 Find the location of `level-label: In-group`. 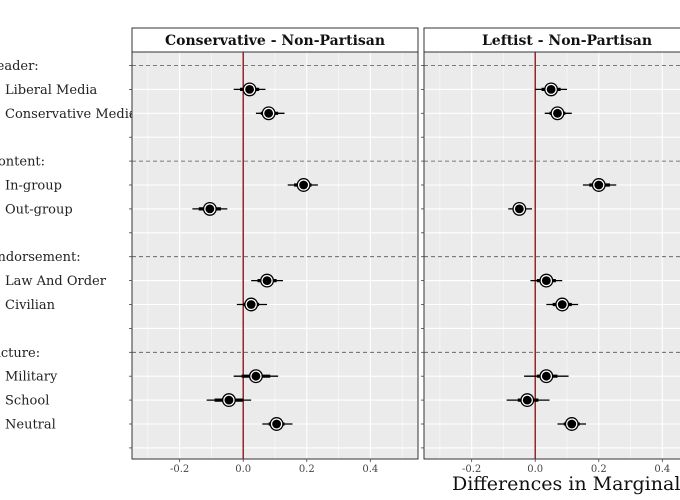

level-label: In-group is located at coordinates (33, 186).